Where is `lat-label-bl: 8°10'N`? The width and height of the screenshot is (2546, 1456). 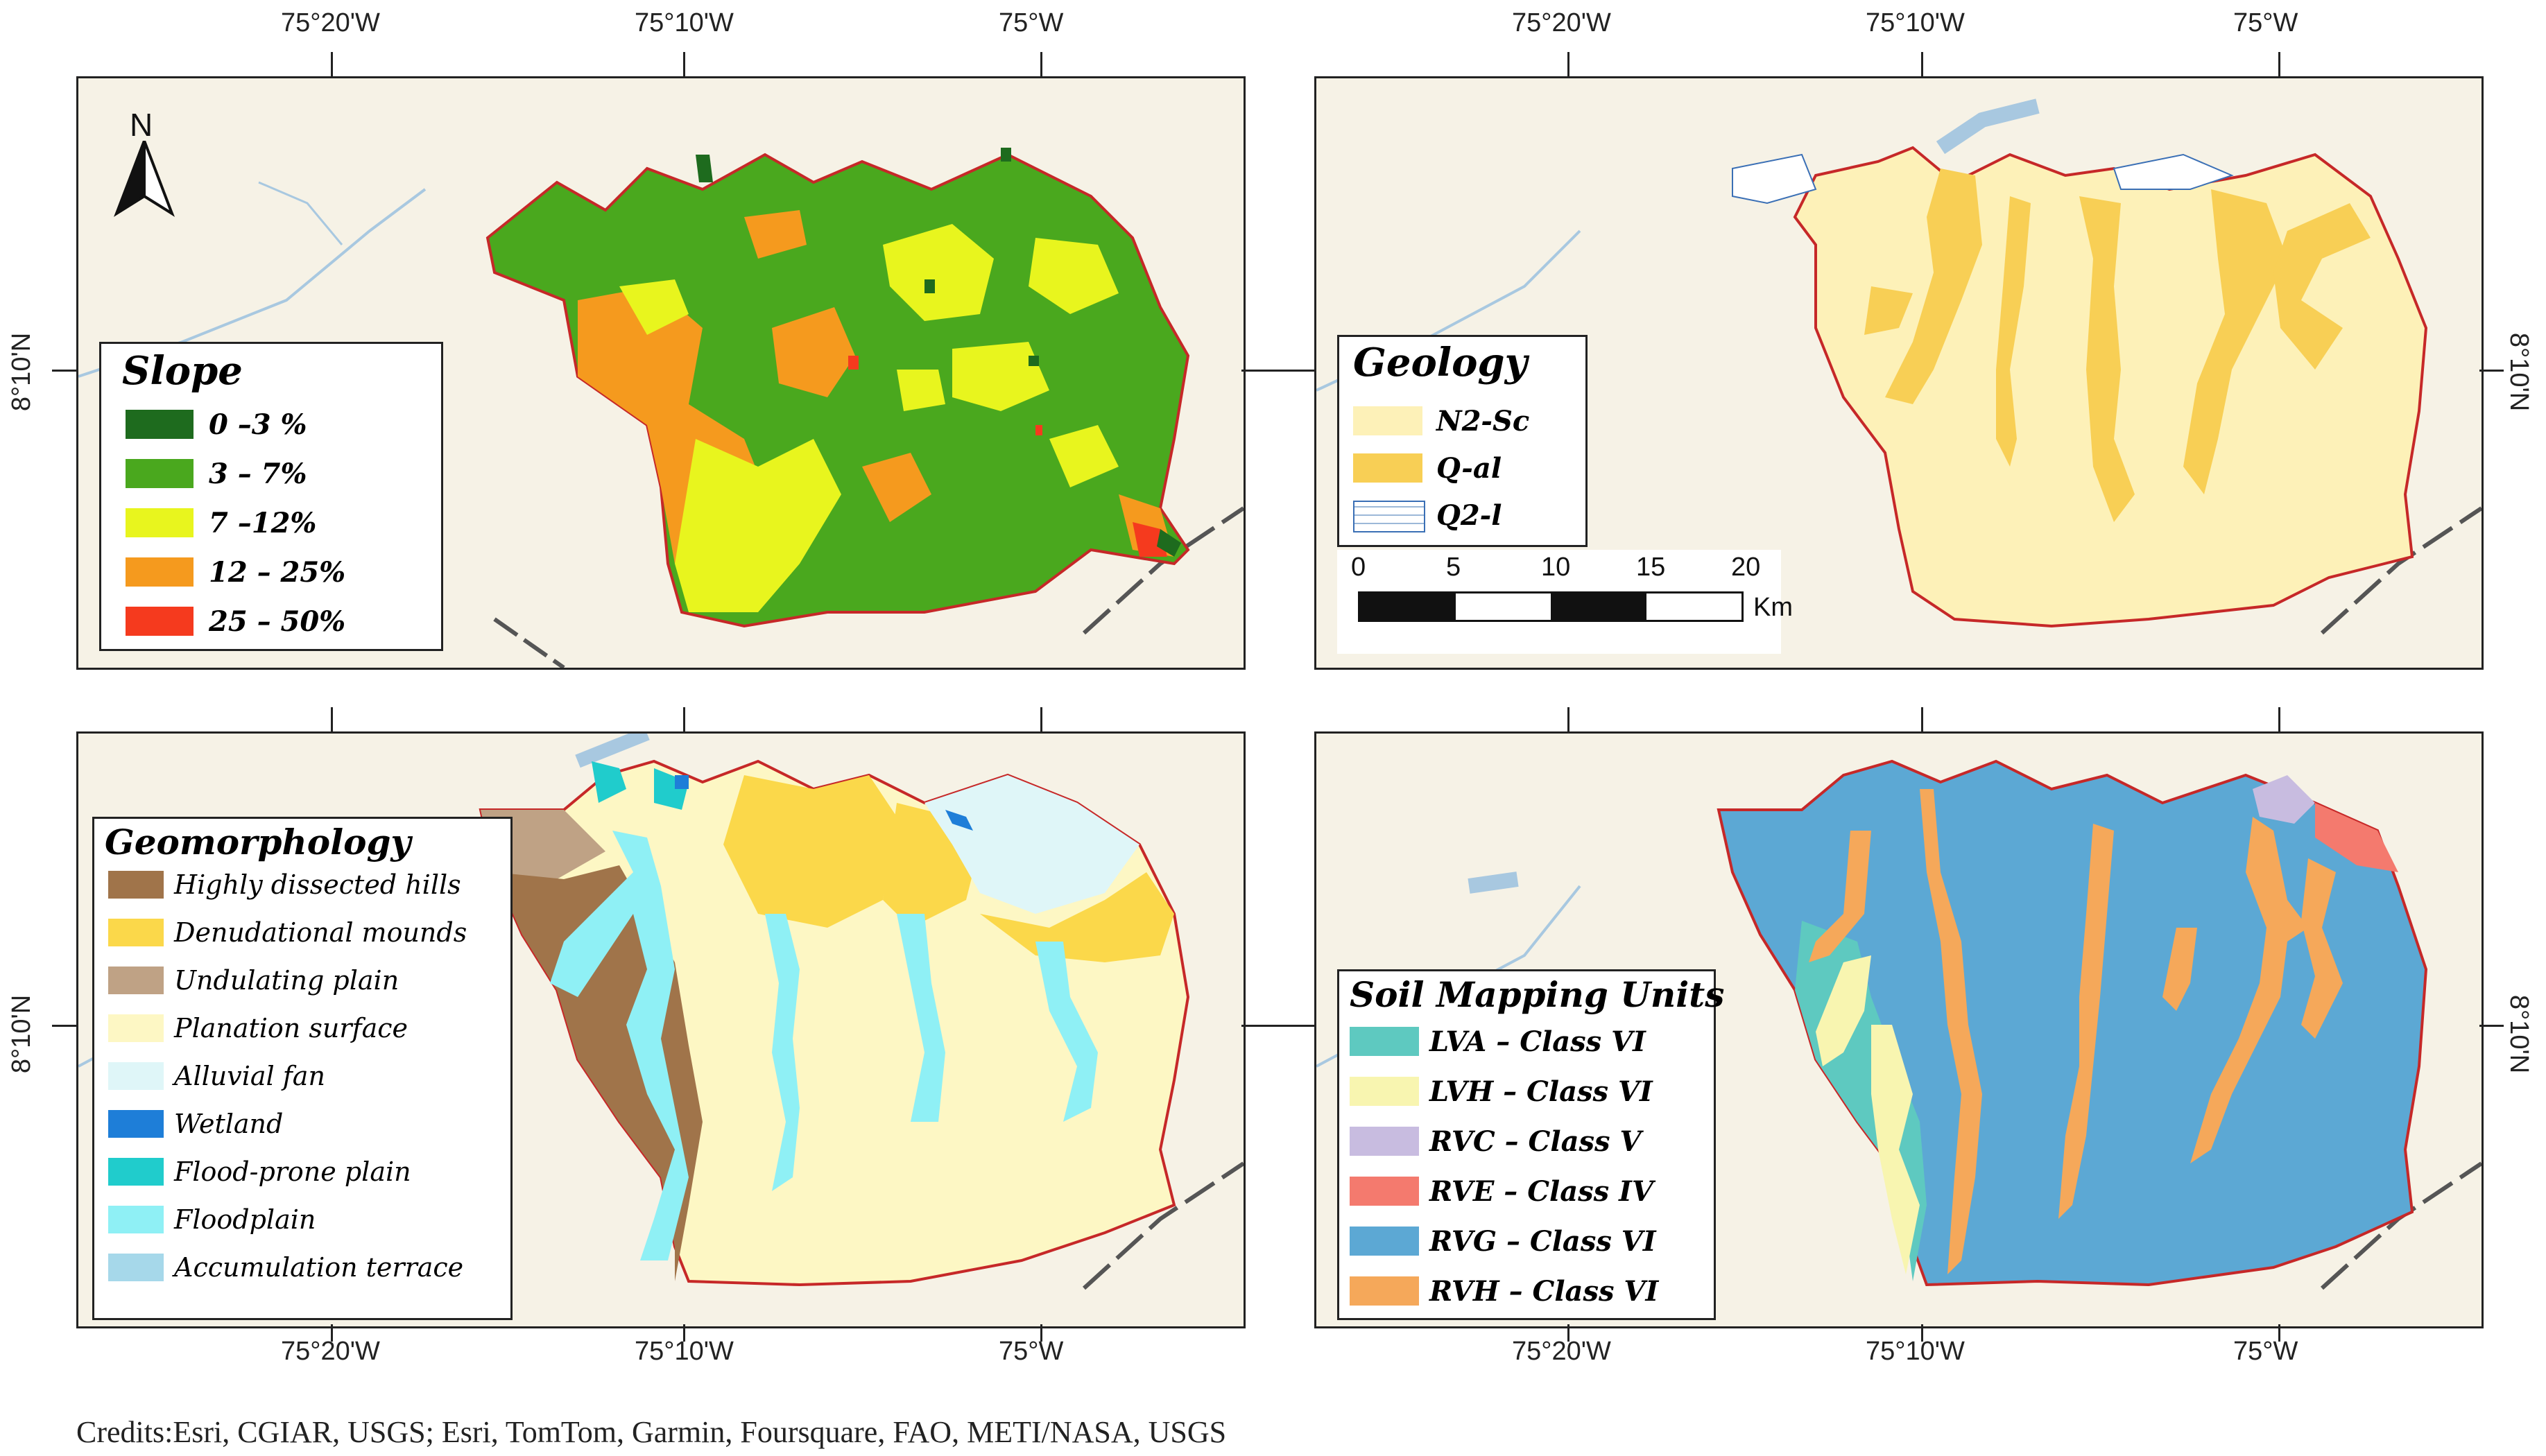
lat-label-bl: 8°10'N is located at coordinates (22, 1034).